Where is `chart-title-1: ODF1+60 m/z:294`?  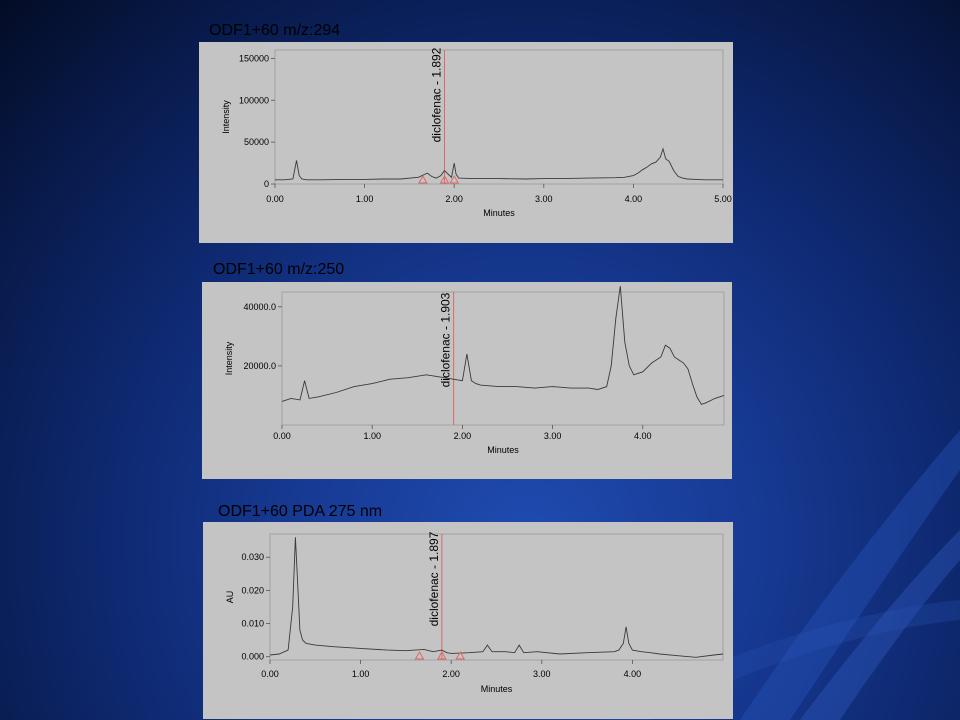 chart-title-1: ODF1+60 m/z:294 is located at coordinates (275, 30).